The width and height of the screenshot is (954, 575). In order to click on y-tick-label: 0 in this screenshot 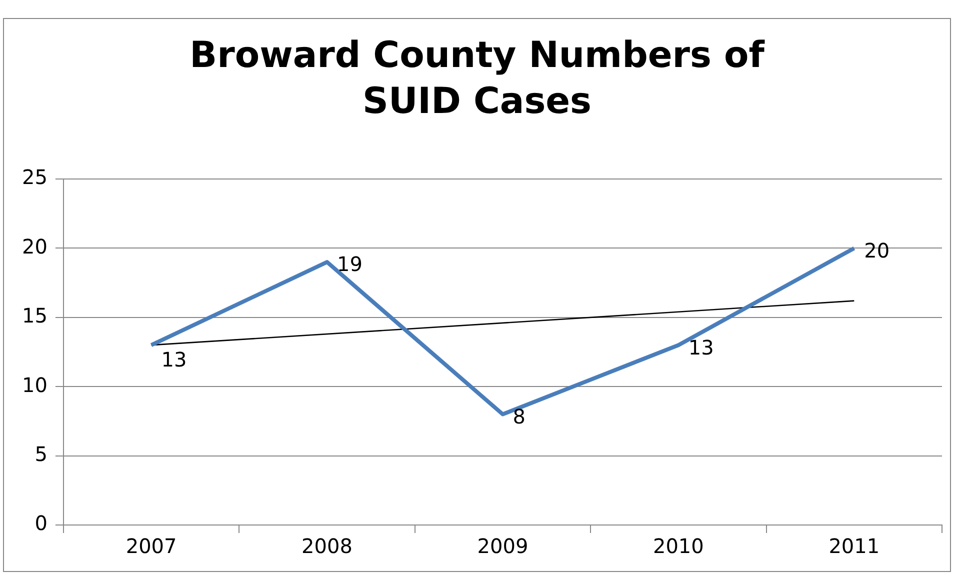, I will do `click(41, 523)`.